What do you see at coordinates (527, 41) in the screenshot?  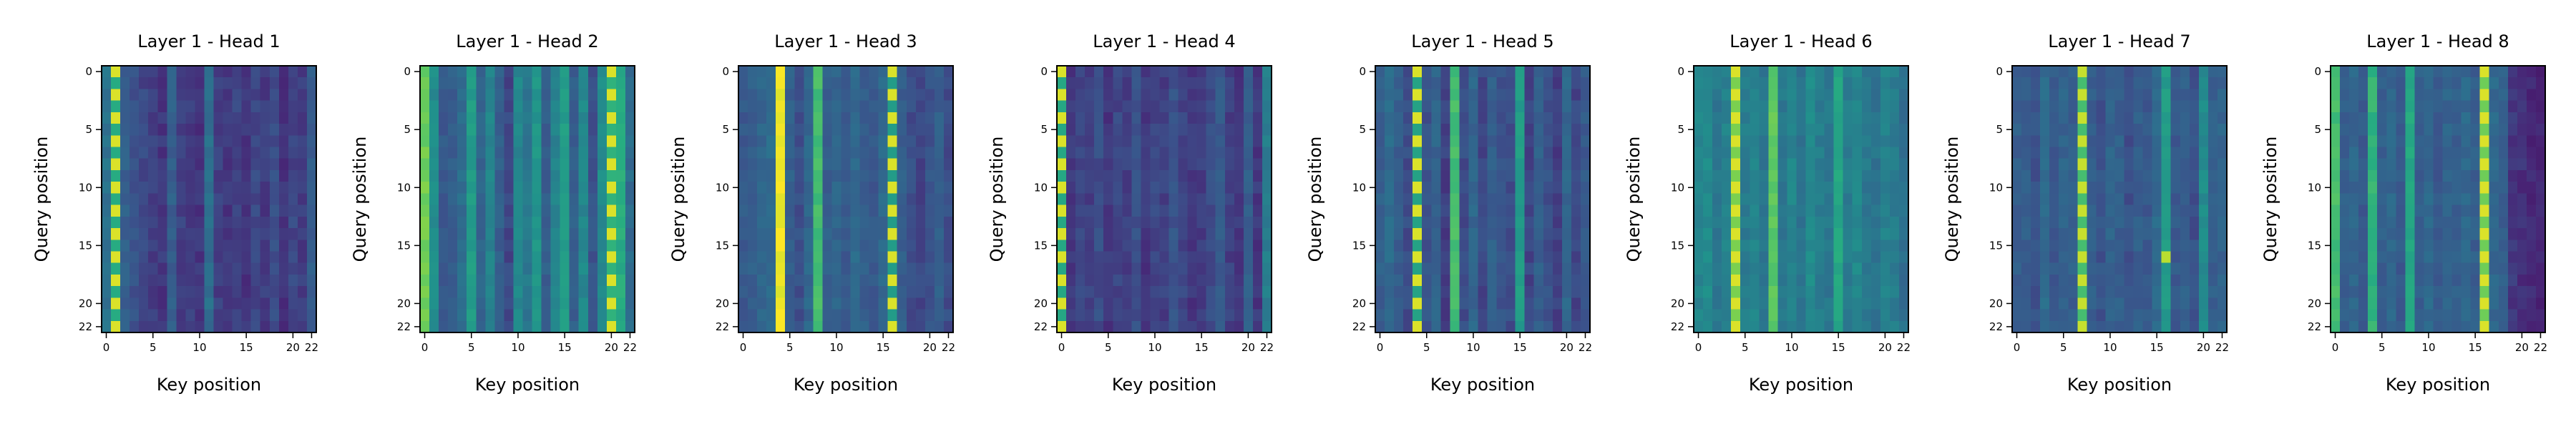 I see `plot-title: Layer 1 - Head 2` at bounding box center [527, 41].